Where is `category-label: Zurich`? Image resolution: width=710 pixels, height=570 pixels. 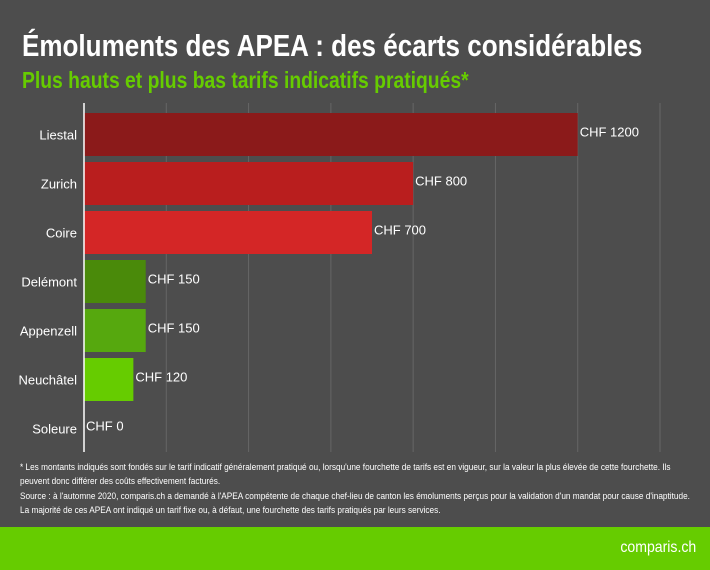 category-label: Zurich is located at coordinates (59, 184).